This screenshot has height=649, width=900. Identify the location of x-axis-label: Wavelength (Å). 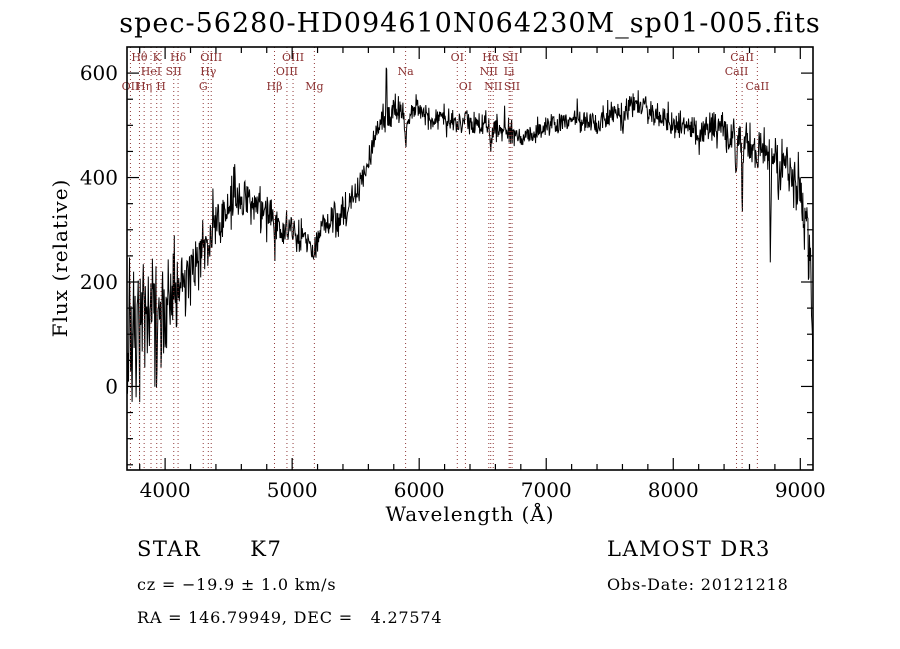
(470, 514).